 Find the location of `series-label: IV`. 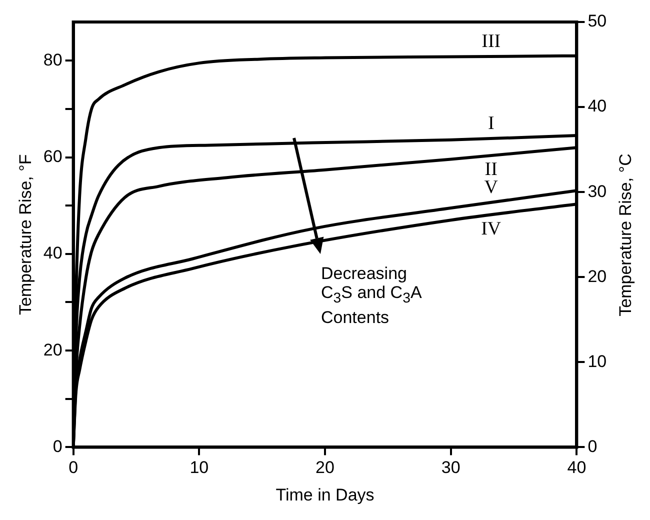

series-label: IV is located at coordinates (491, 229).